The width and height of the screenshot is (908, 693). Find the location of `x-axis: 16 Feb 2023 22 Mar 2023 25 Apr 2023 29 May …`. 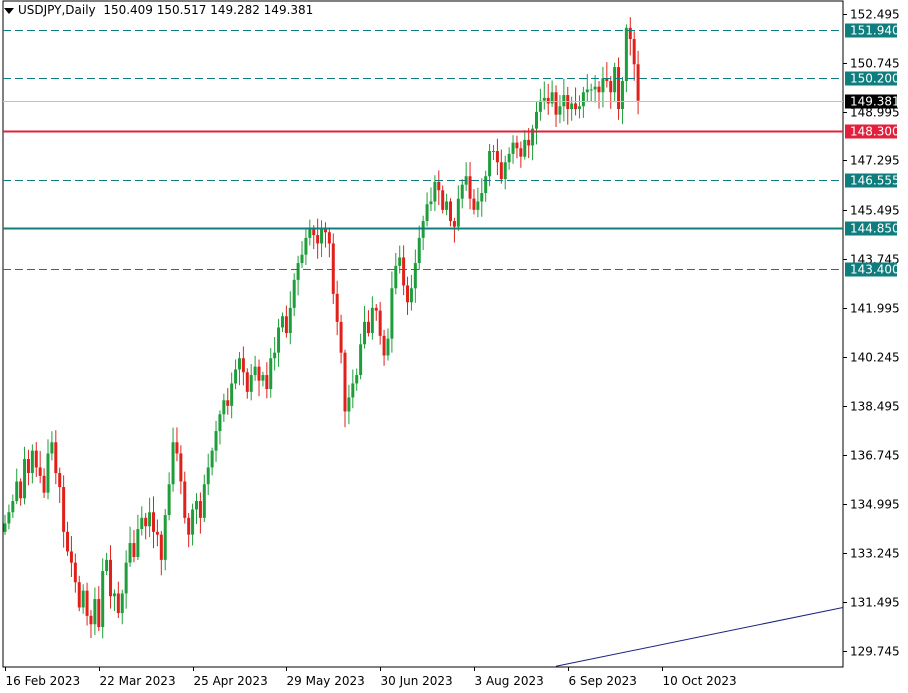

x-axis: 16 Feb 2023 22 Mar 2023 25 Apr 2023 29 May … is located at coordinates (371, 677).